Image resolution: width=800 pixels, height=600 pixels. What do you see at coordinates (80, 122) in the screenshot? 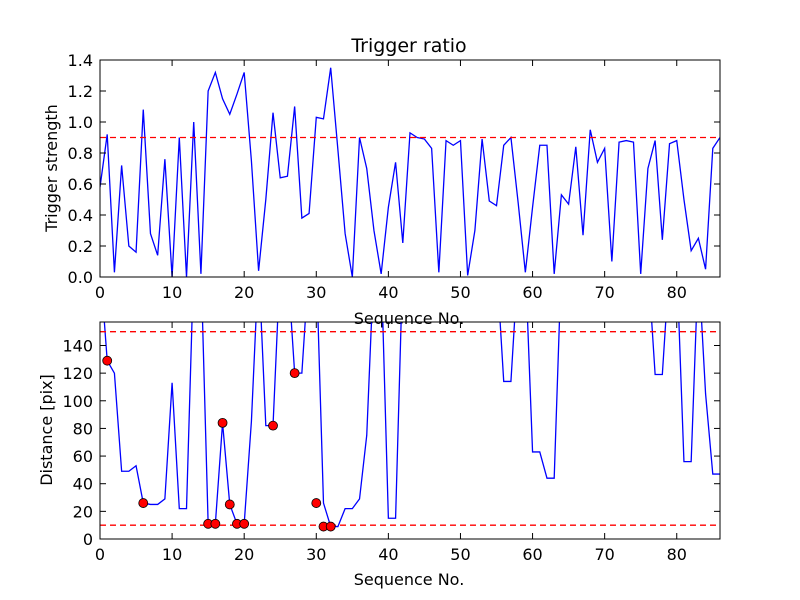
I see `top-y-tick-label-5: 1.0` at bounding box center [80, 122].